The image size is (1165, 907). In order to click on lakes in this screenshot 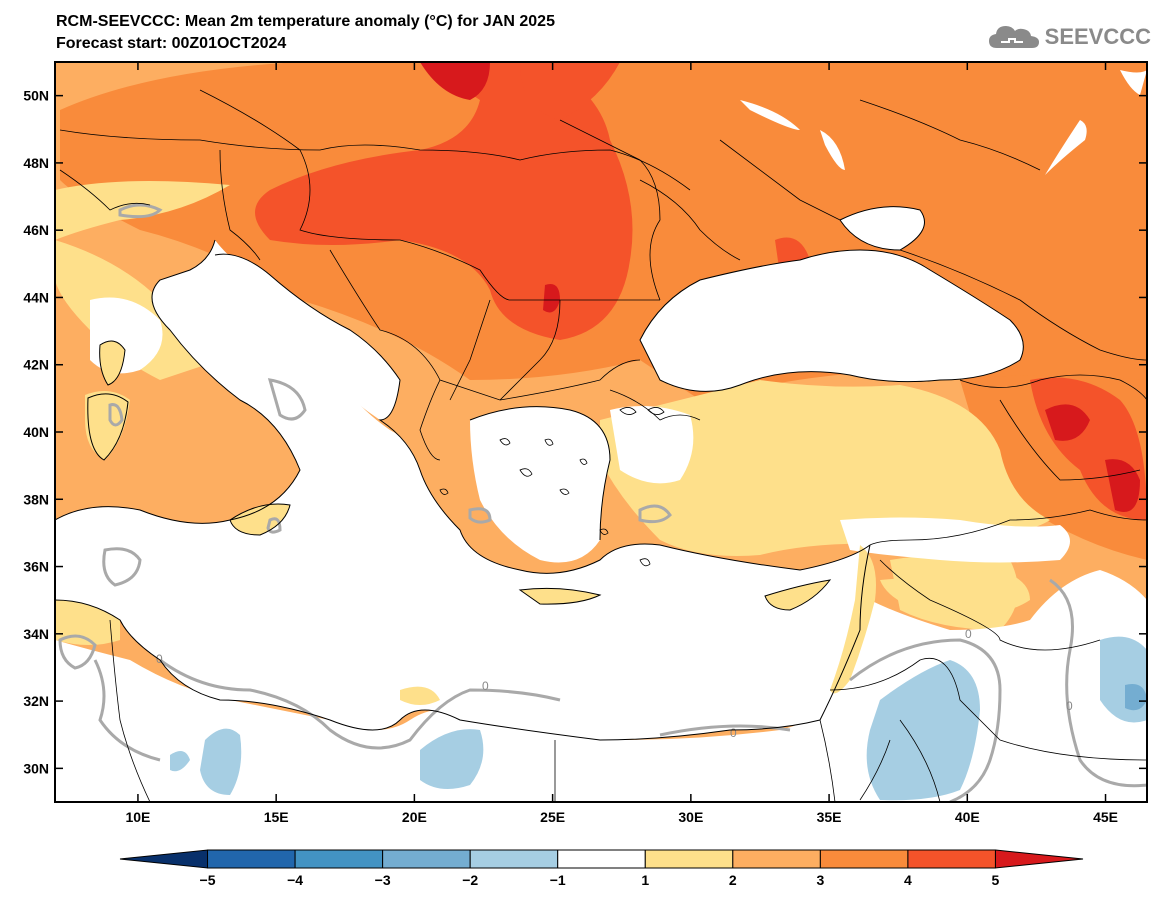, I will do `click(943, 122)`.